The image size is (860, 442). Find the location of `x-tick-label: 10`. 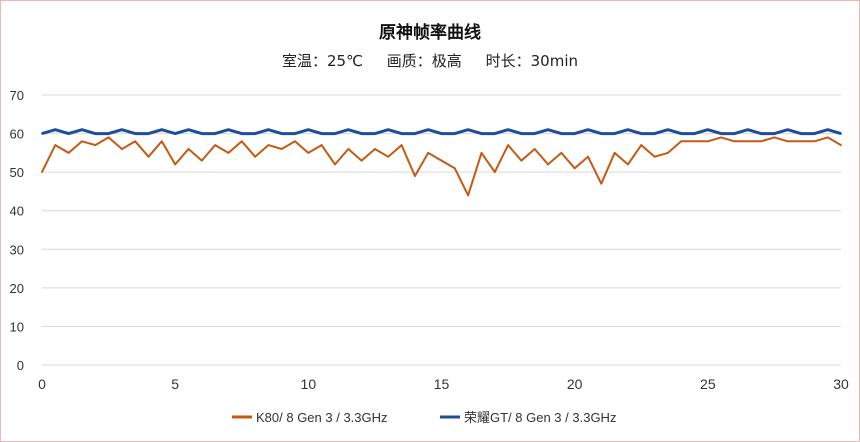

x-tick-label: 10 is located at coordinates (309, 384).